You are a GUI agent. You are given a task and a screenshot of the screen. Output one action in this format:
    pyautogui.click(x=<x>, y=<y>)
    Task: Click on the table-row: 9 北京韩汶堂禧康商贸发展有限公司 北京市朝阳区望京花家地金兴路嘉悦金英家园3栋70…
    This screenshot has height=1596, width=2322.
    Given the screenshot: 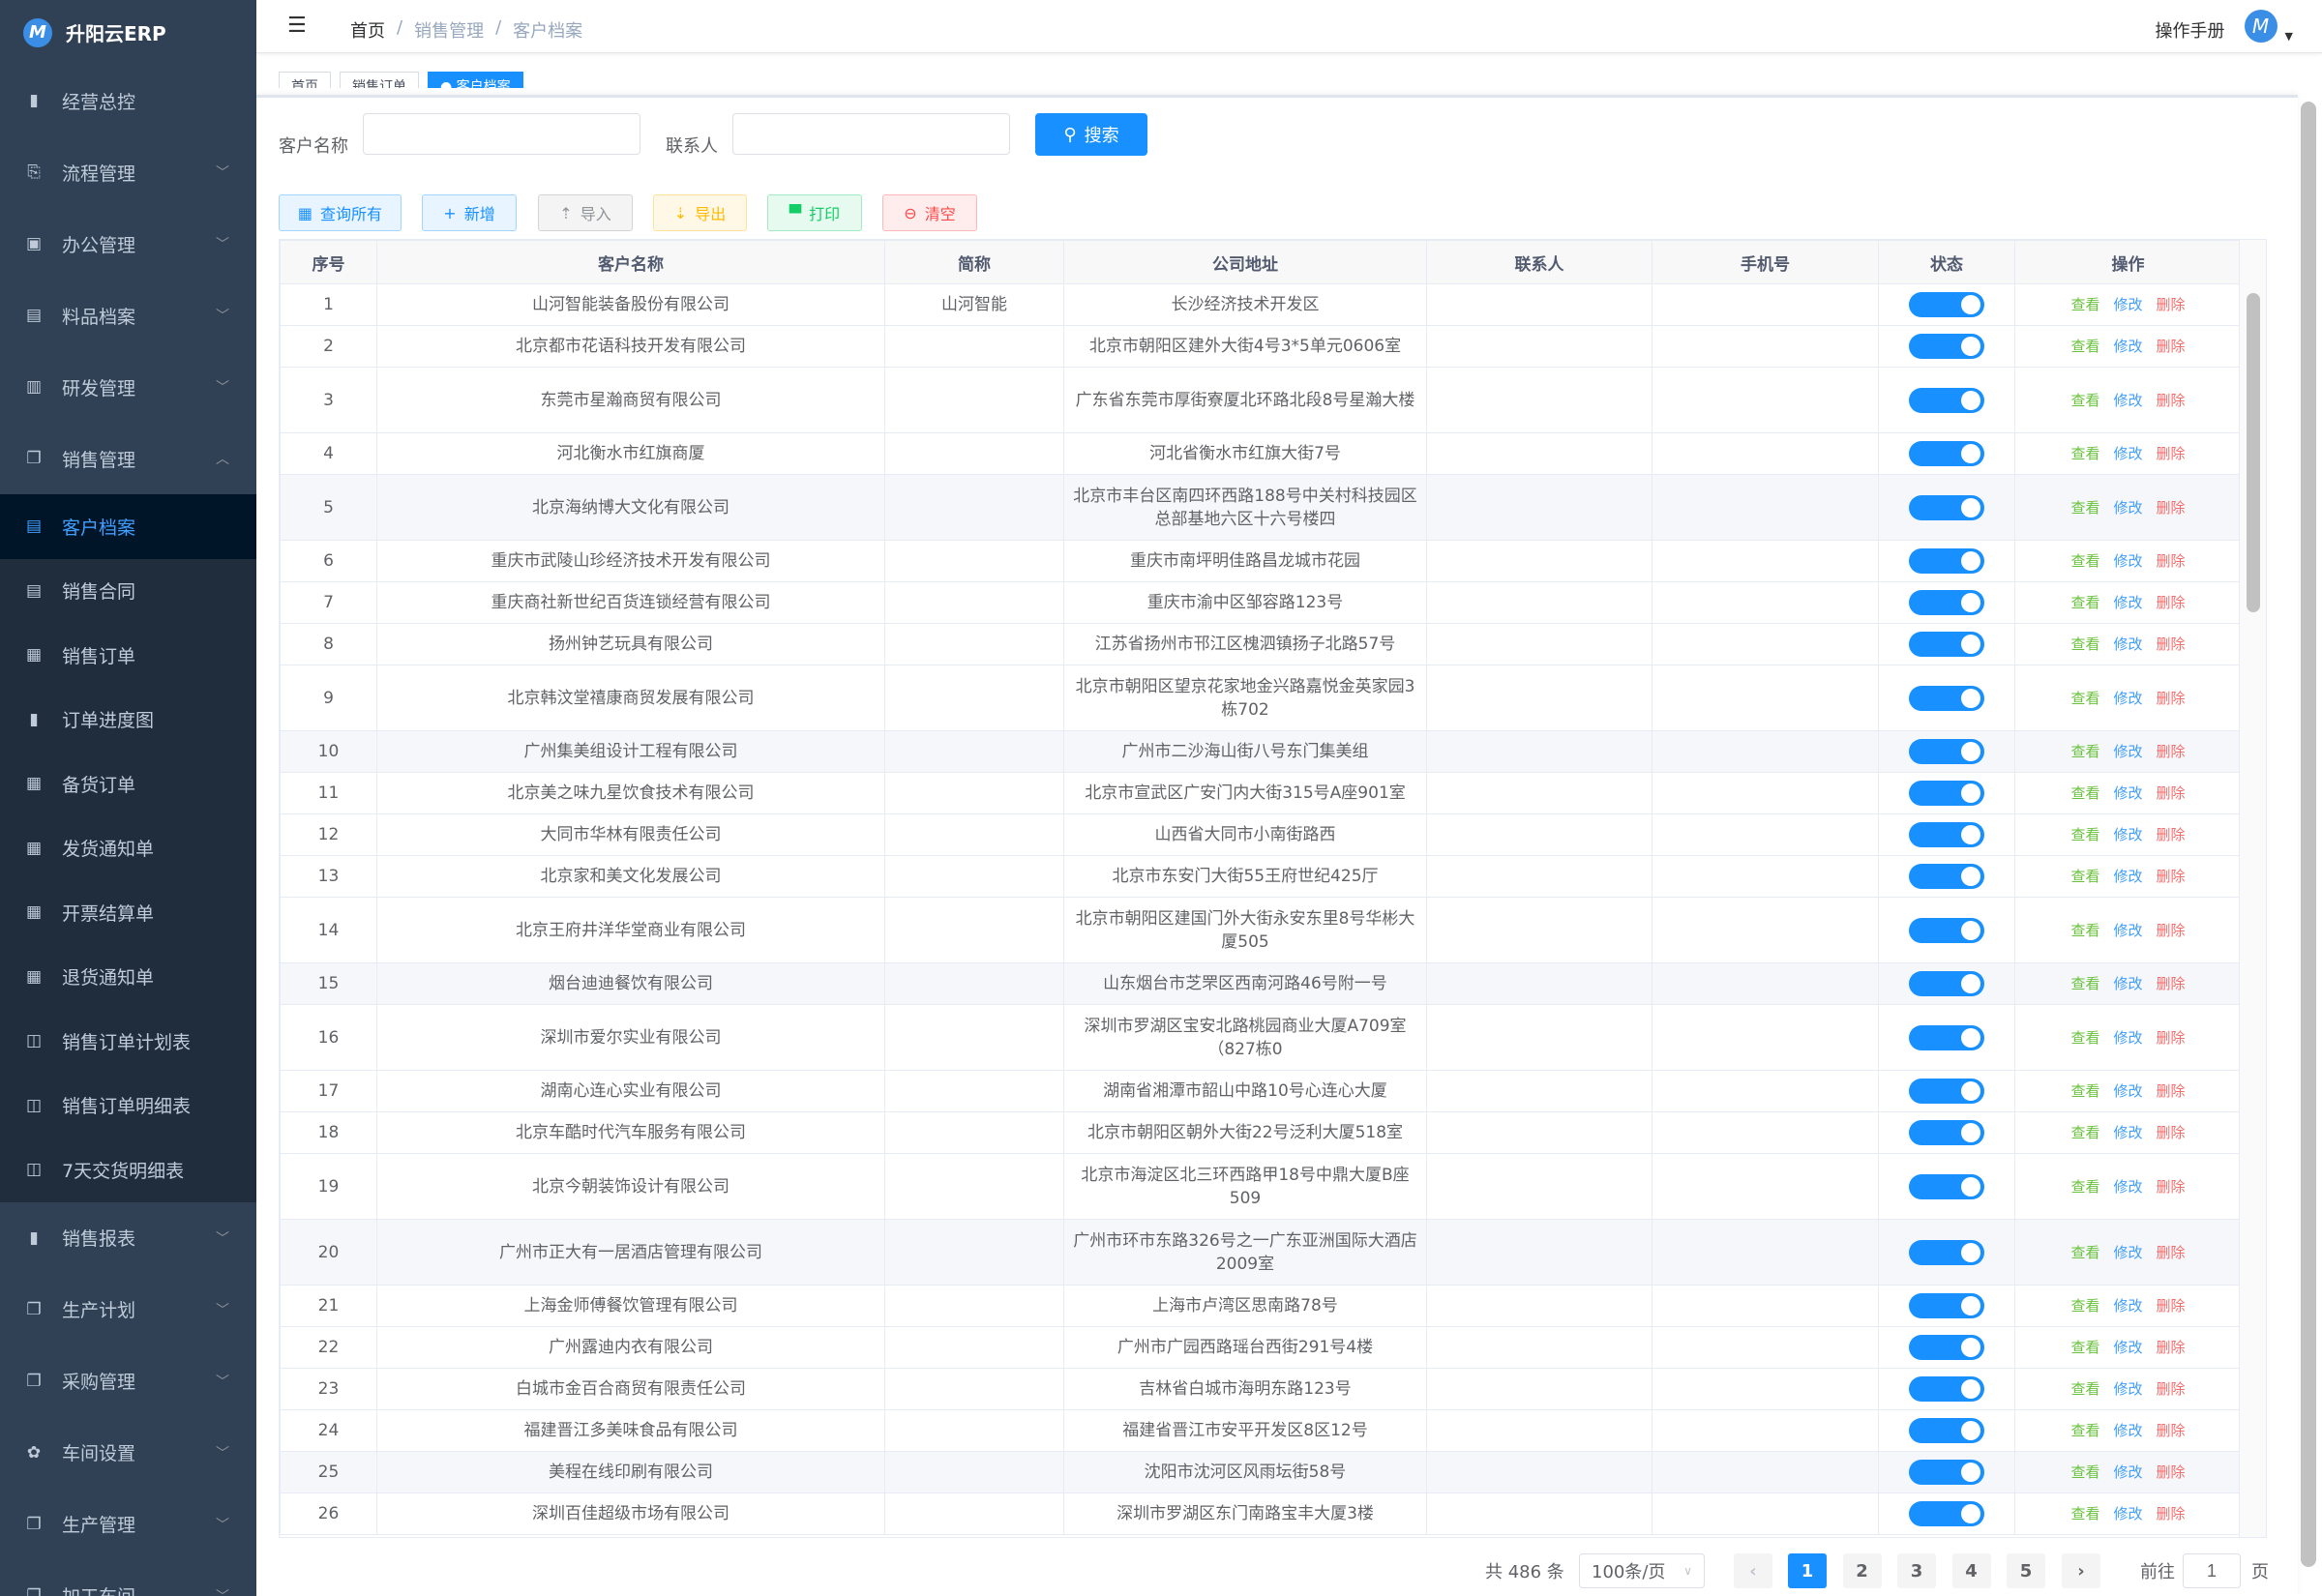 What is the action you would take?
    pyautogui.click(x=1261, y=698)
    